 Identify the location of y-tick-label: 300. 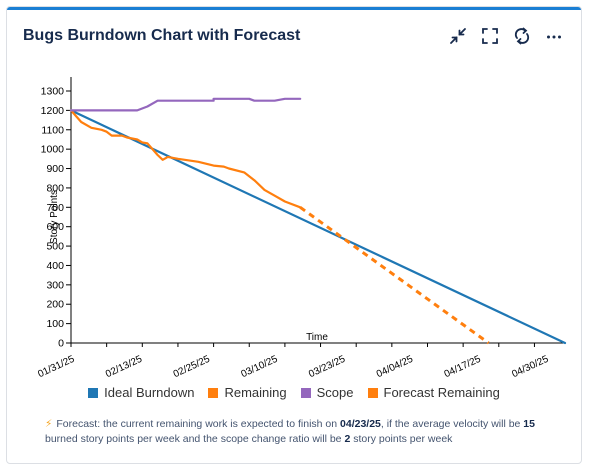
(55, 285).